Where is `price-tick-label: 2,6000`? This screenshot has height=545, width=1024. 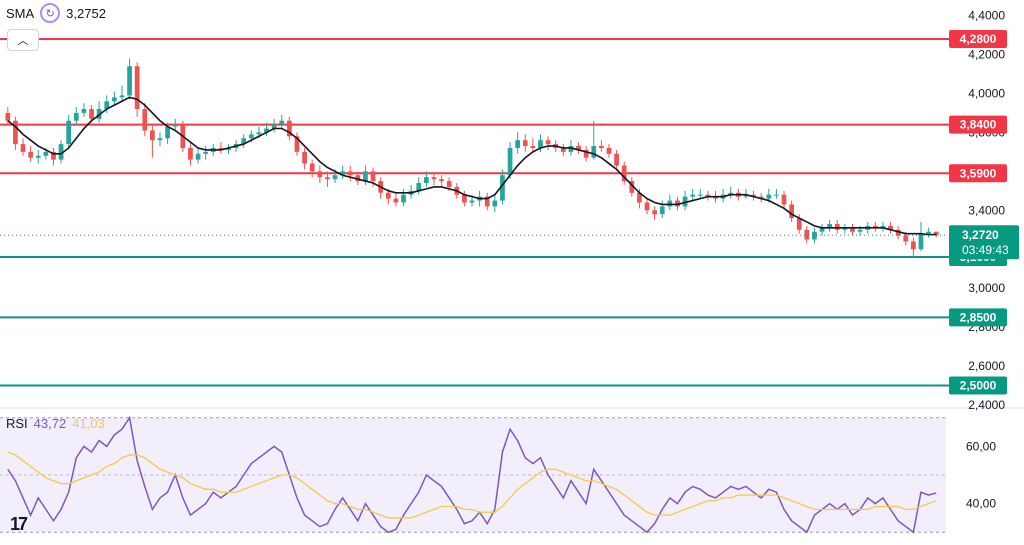
price-tick-label: 2,6000 is located at coordinates (986, 366).